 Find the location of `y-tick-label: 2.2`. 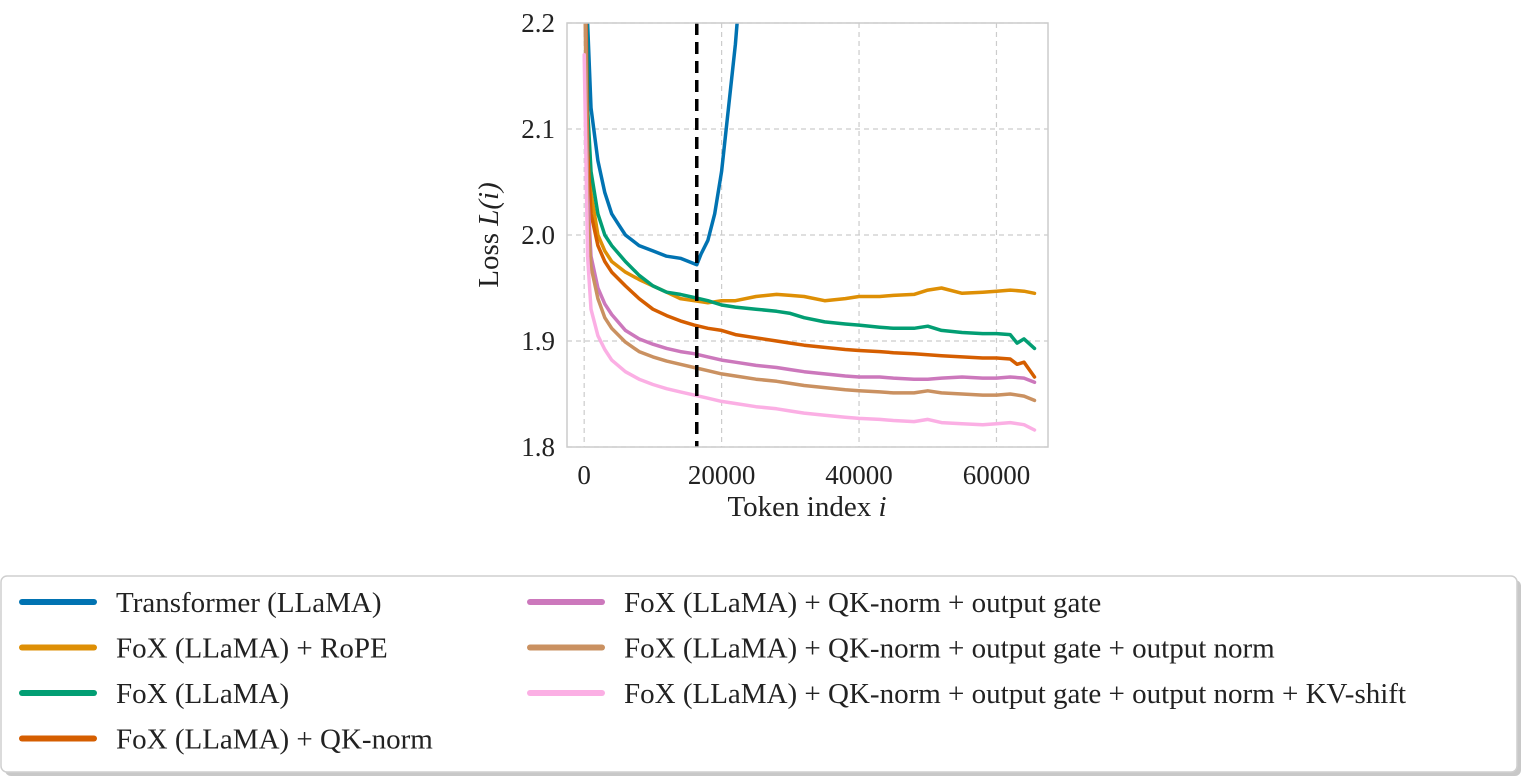

y-tick-label: 2.2 is located at coordinates (538, 23).